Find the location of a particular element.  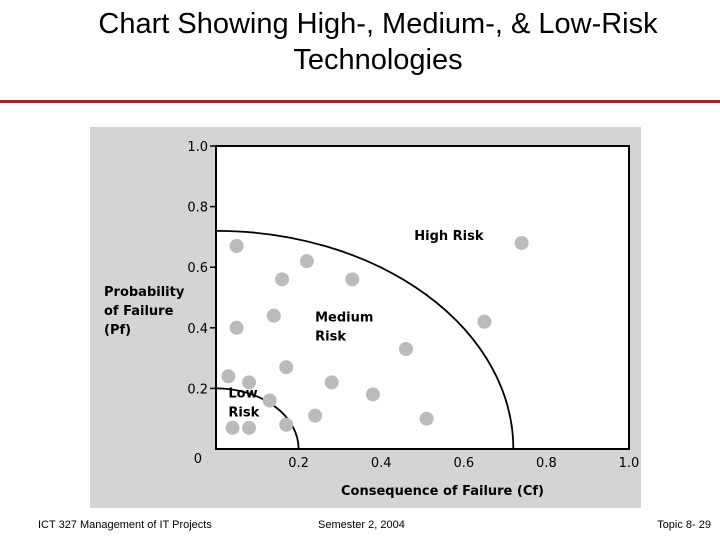

y-tick-label: 1.0 is located at coordinates (197, 147).